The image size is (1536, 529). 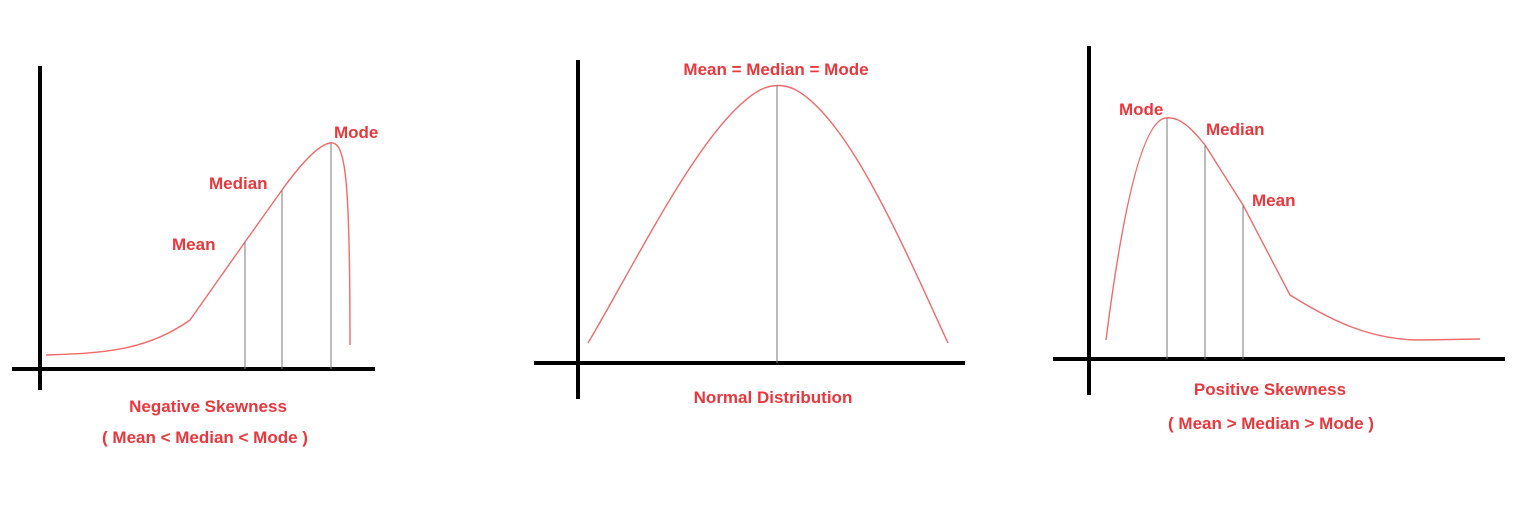 What do you see at coordinates (1271, 423) in the screenshot?
I see `caption-relation: ( Mean > Median > Mode )` at bounding box center [1271, 423].